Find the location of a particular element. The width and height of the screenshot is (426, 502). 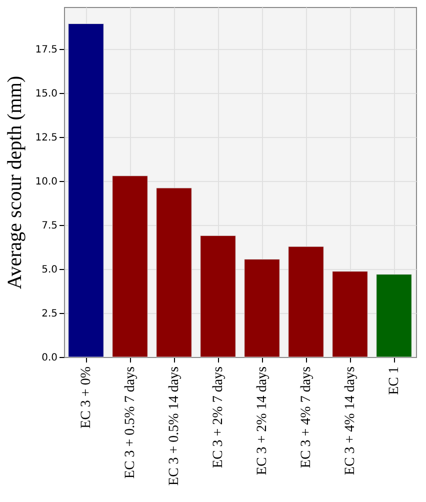

y-tick-label: 5.0 is located at coordinates (50, 270).